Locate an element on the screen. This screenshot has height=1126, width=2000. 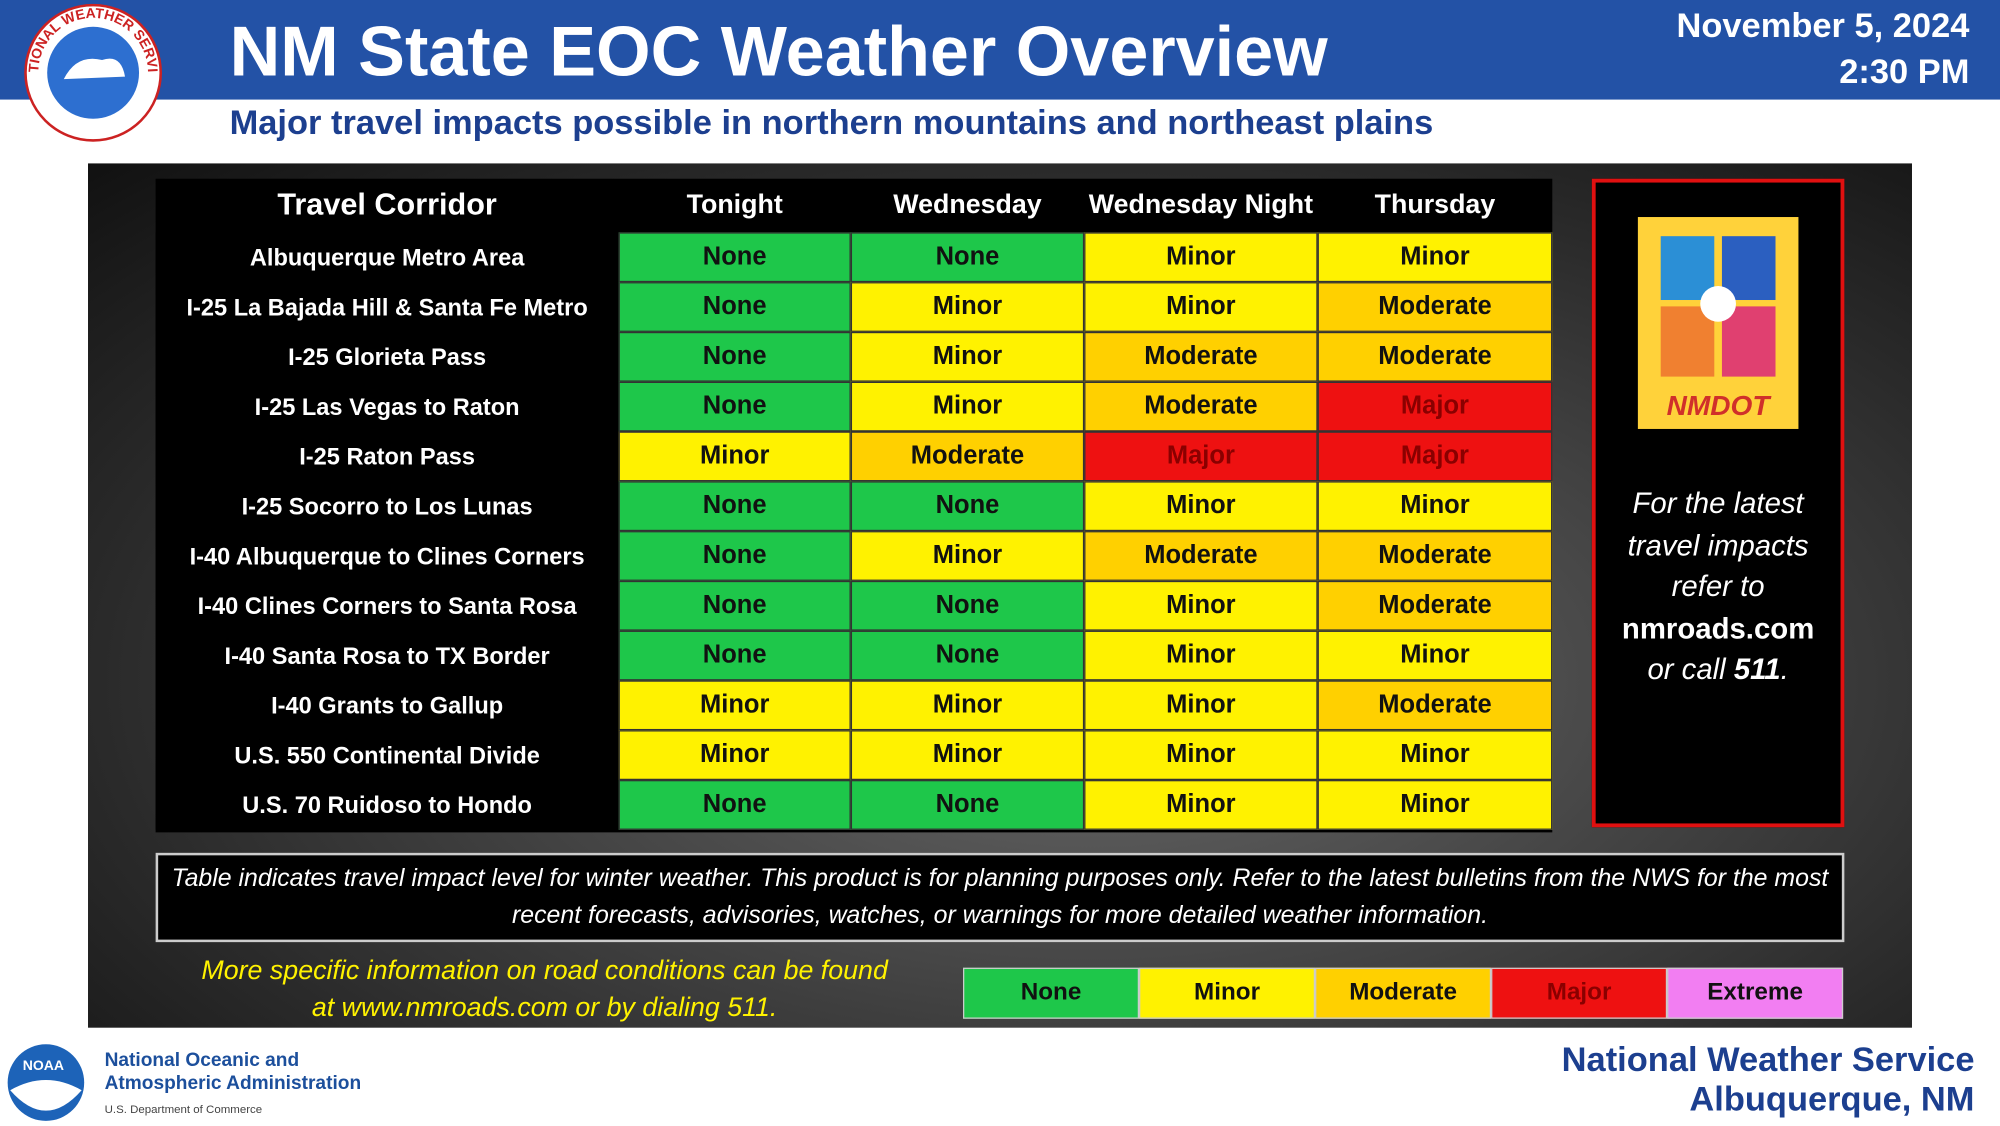
corridor-name: I-25 Las Vegas to Raton is located at coordinates (387, 406).